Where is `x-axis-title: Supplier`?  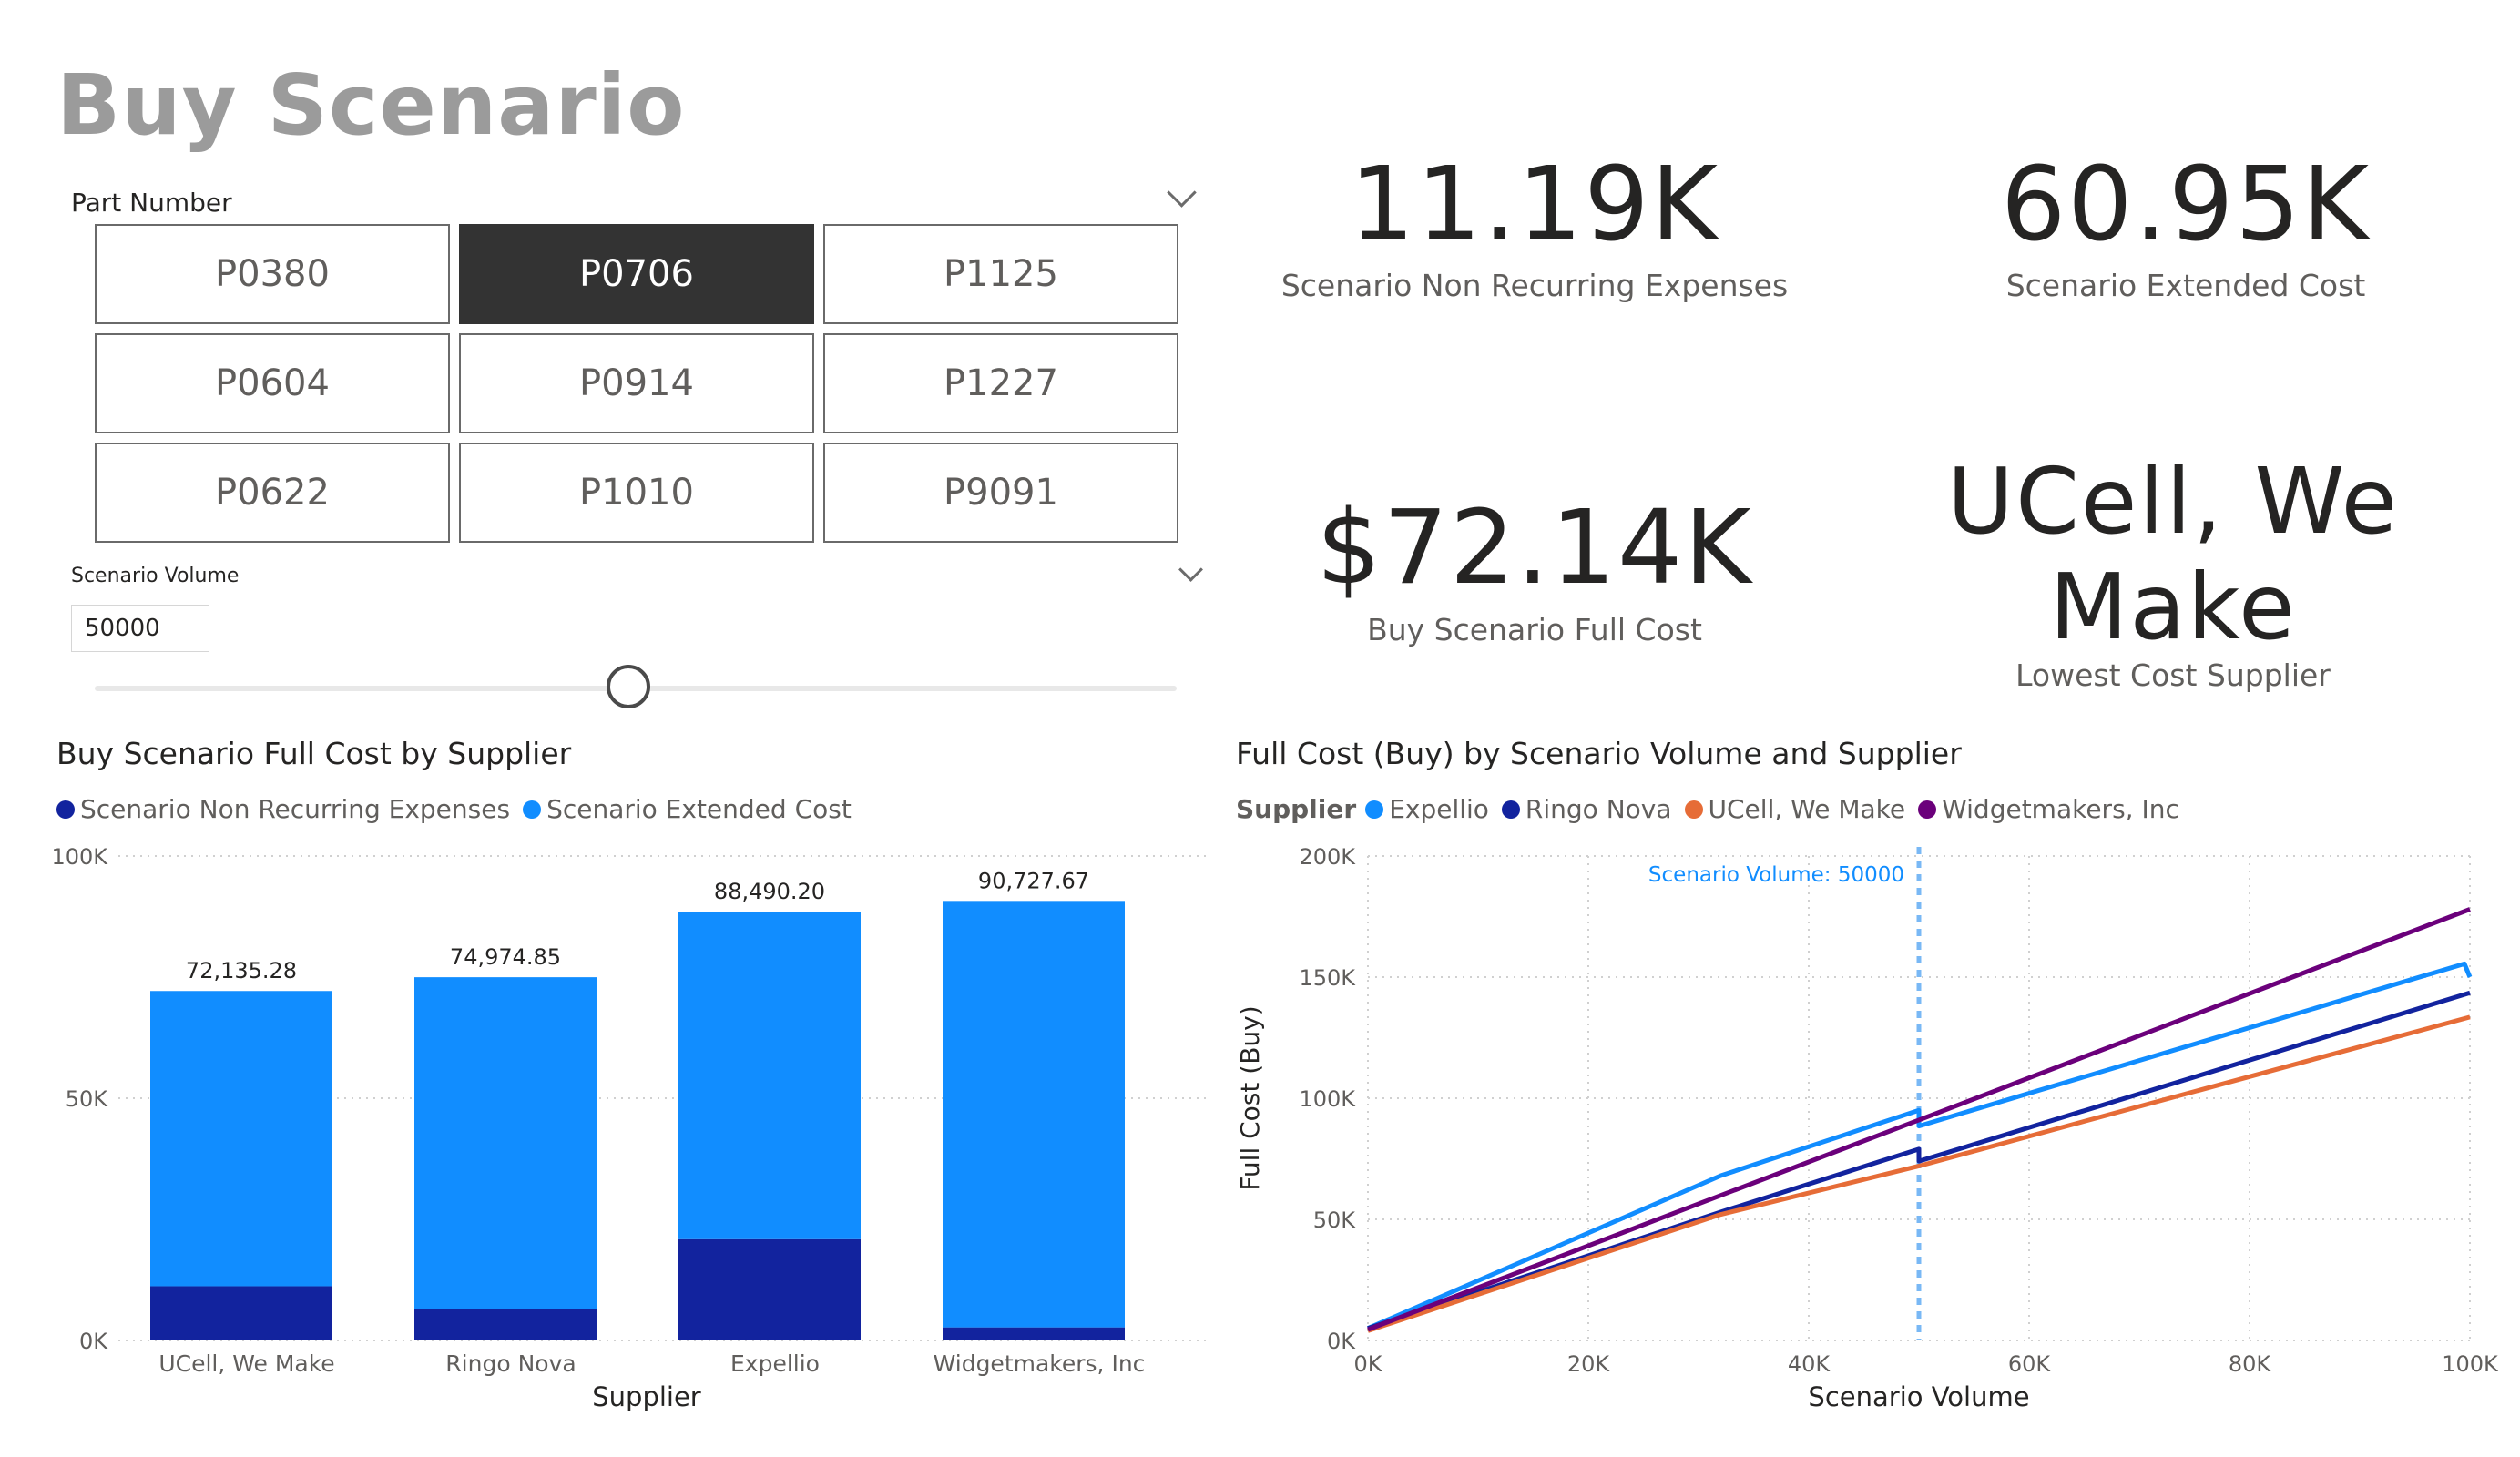
x-axis-title: Supplier is located at coordinates (647, 1397).